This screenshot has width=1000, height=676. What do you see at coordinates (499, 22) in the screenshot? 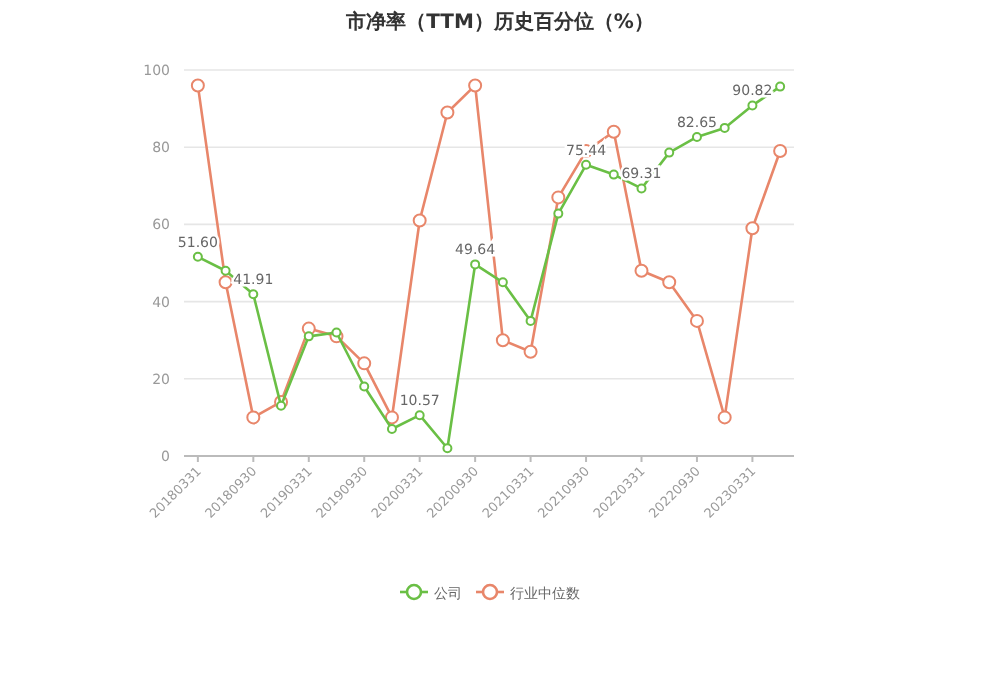
I see `chart-title: 市净率（TTM）历史百分位（%）` at bounding box center [499, 22].